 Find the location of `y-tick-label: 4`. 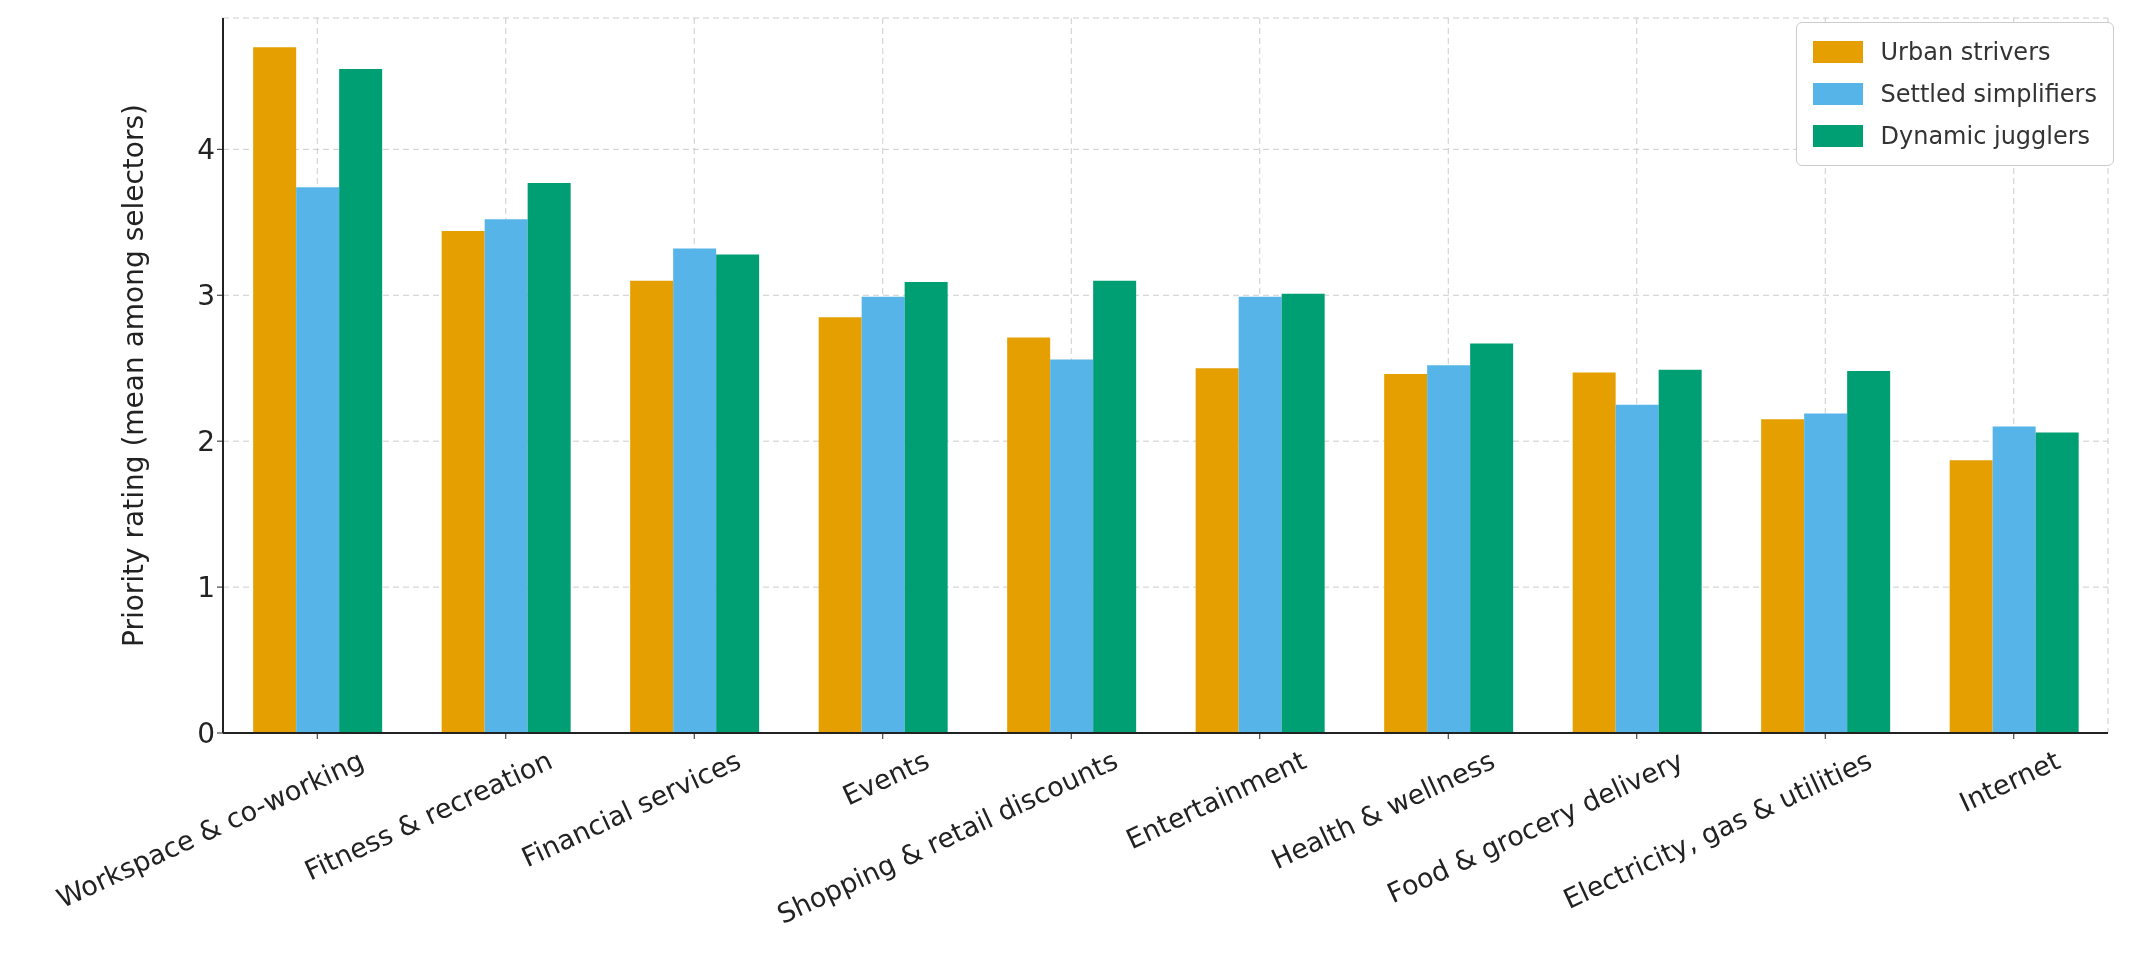

y-tick-label: 4 is located at coordinates (206, 150).